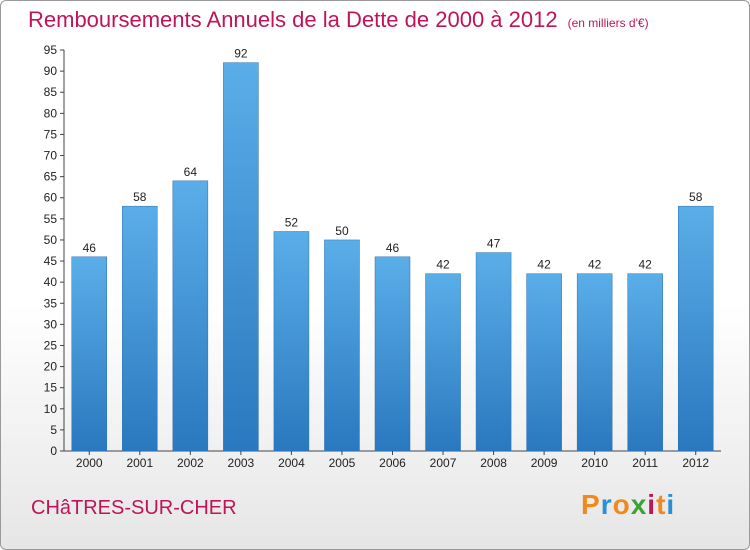  What do you see at coordinates (51, 50) in the screenshot?
I see `y-tick-label: 95` at bounding box center [51, 50].